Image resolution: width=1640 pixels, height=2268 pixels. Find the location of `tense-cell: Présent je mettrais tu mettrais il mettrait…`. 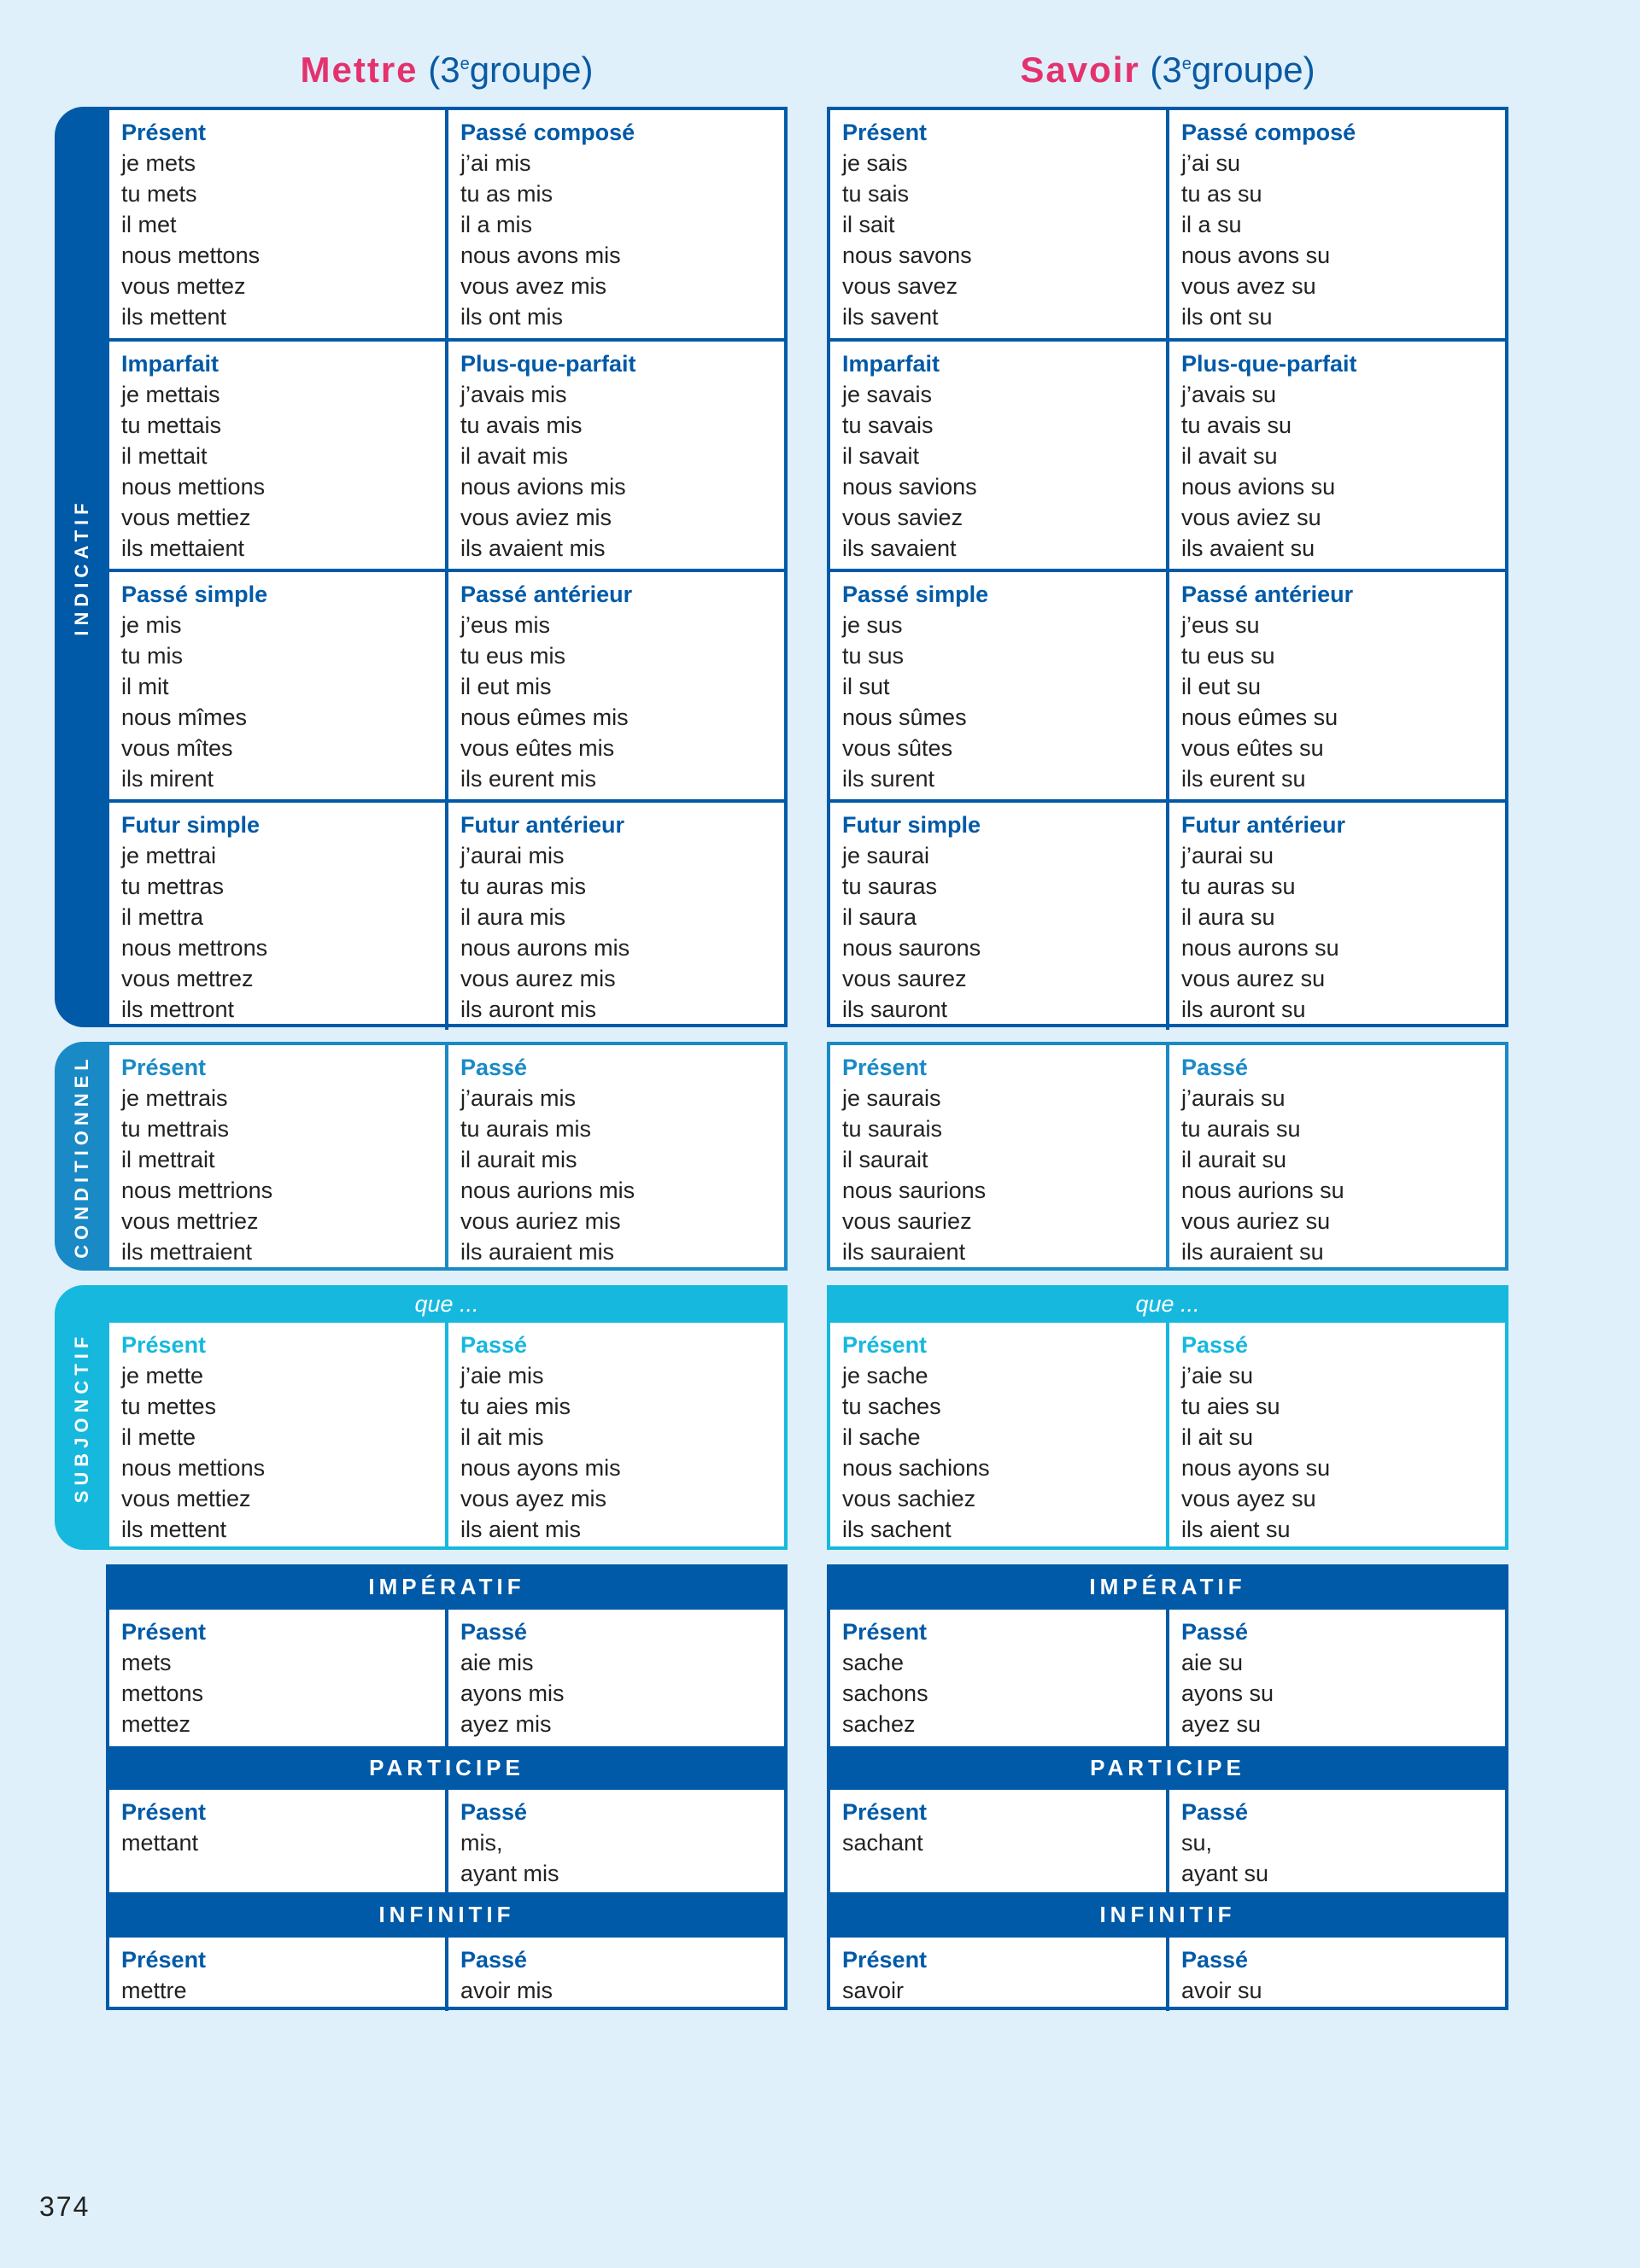

tense-cell: Présent je mettrais tu mettrais il mettrait… is located at coordinates (277, 1156).